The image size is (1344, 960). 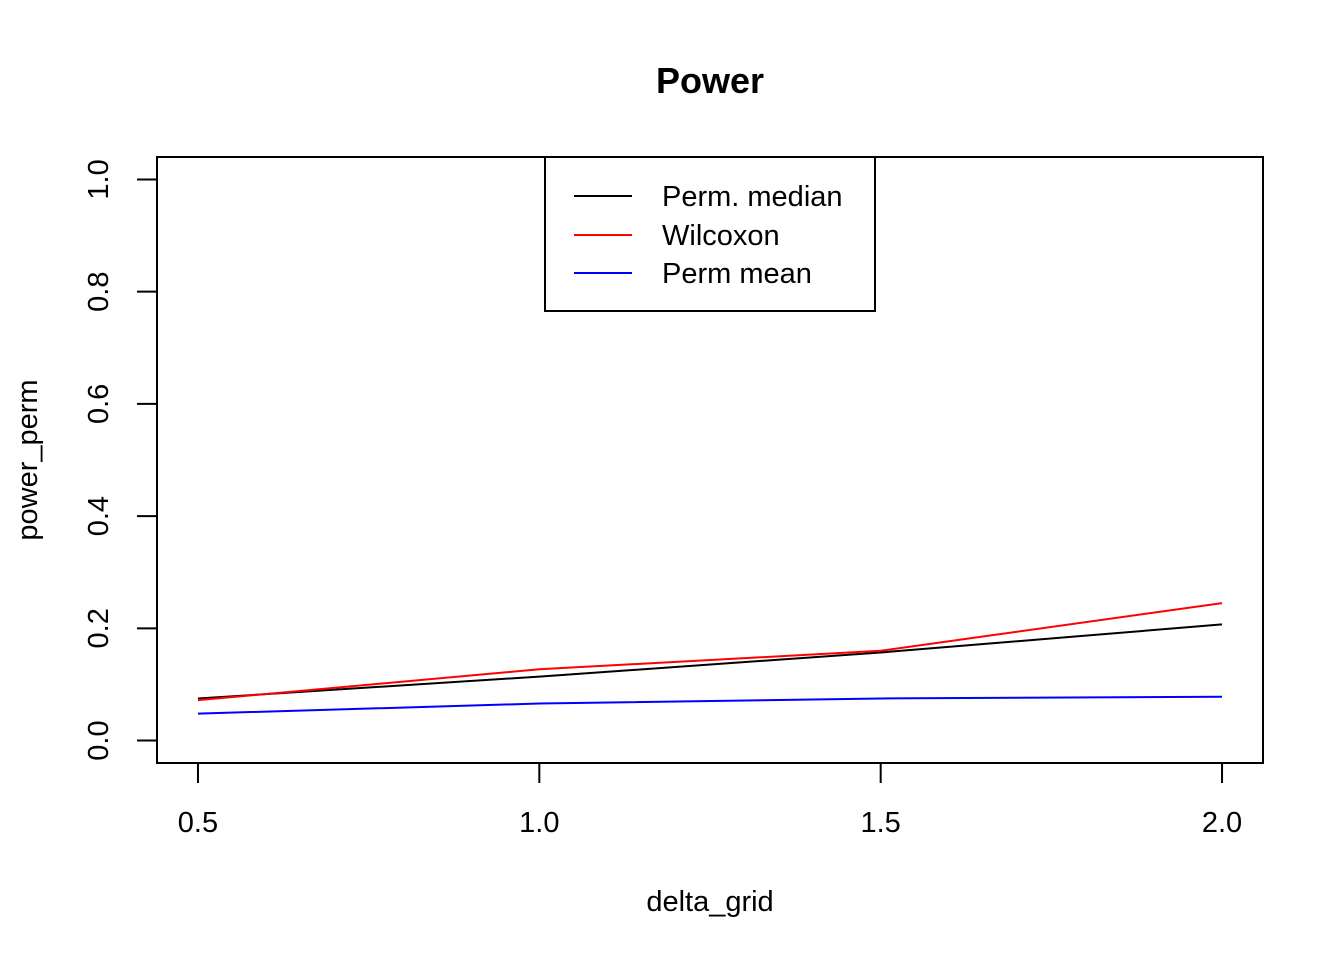 I want to click on legend-label-0: Perm. median, so click(x=752, y=197).